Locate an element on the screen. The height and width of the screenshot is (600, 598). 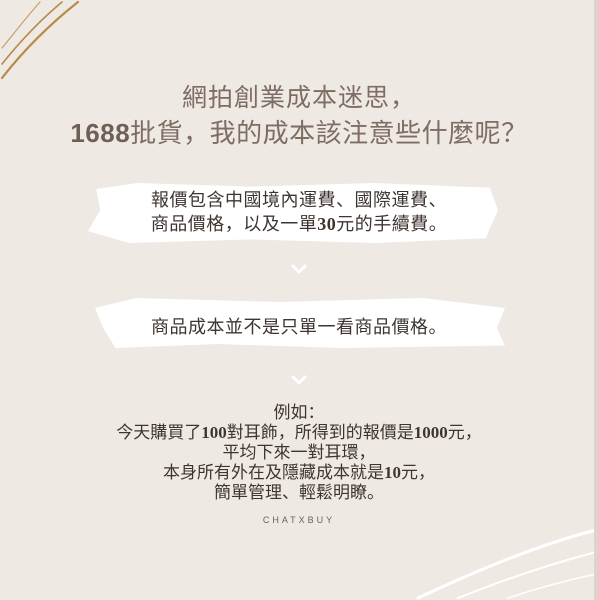
example-line-1: 今天購買了100對耳飾，所得到的報價是1000元， is located at coordinates (299, 433).